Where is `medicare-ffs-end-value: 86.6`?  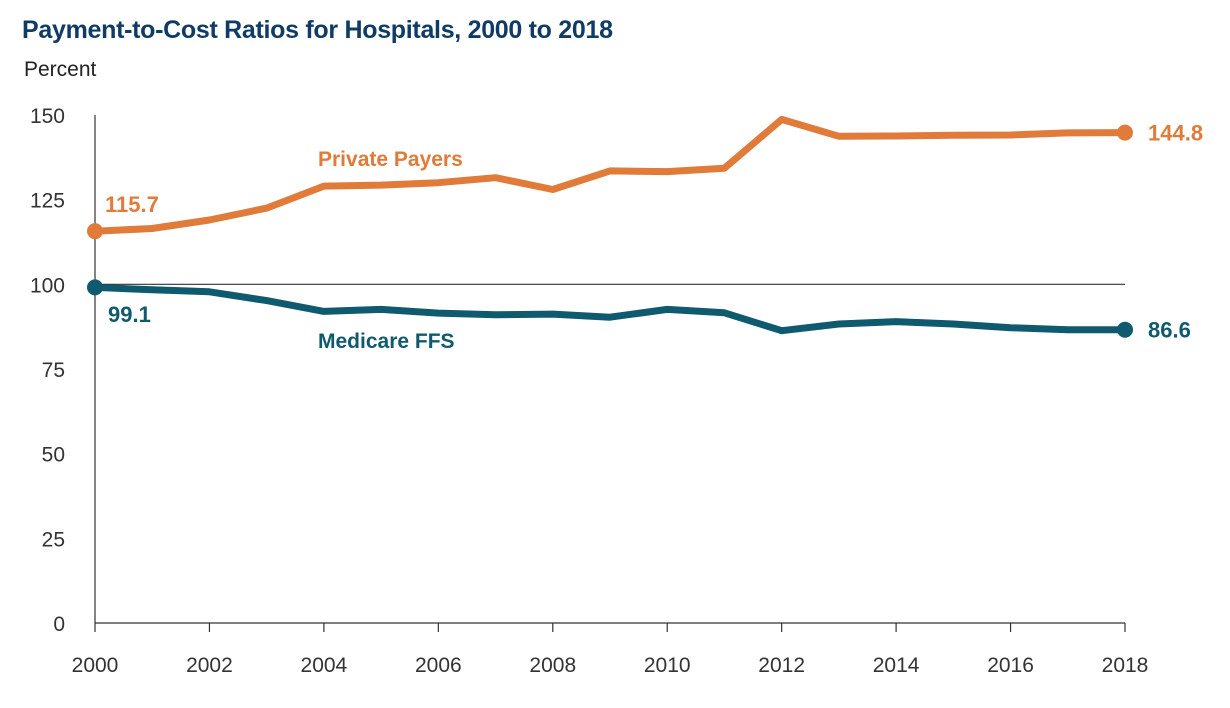 medicare-ffs-end-value: 86.6 is located at coordinates (1169, 330).